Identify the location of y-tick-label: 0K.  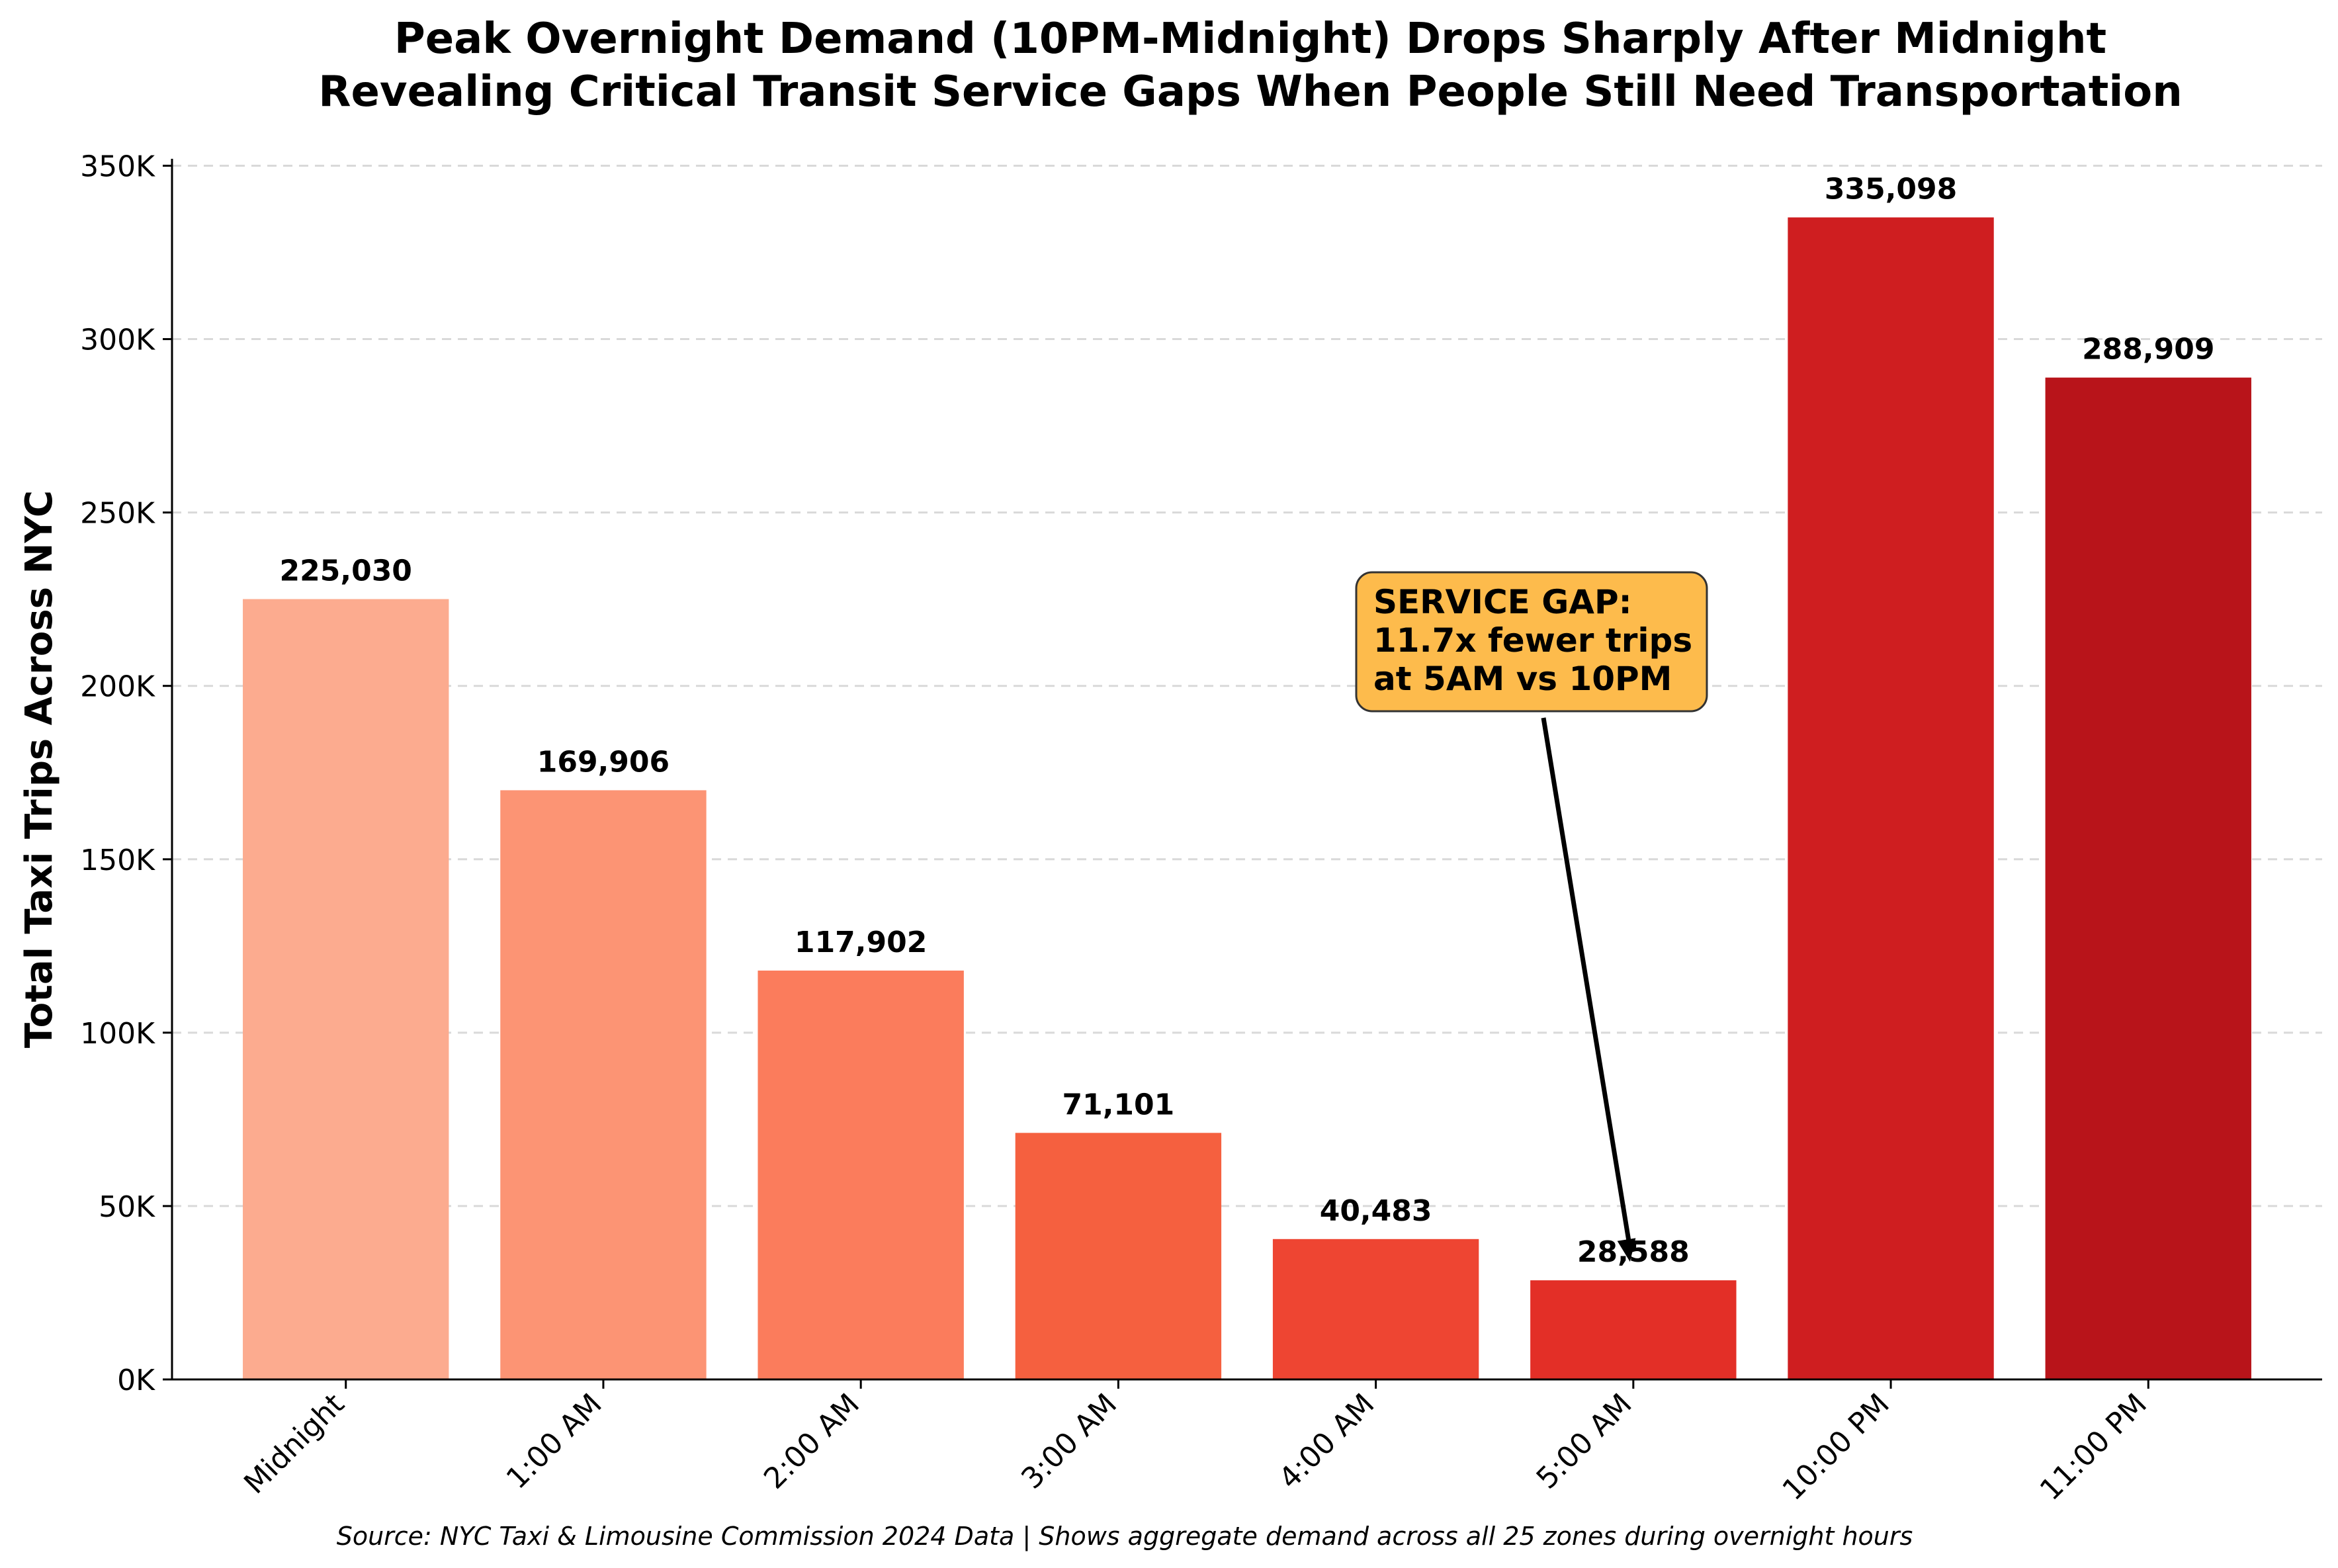
(136, 1381).